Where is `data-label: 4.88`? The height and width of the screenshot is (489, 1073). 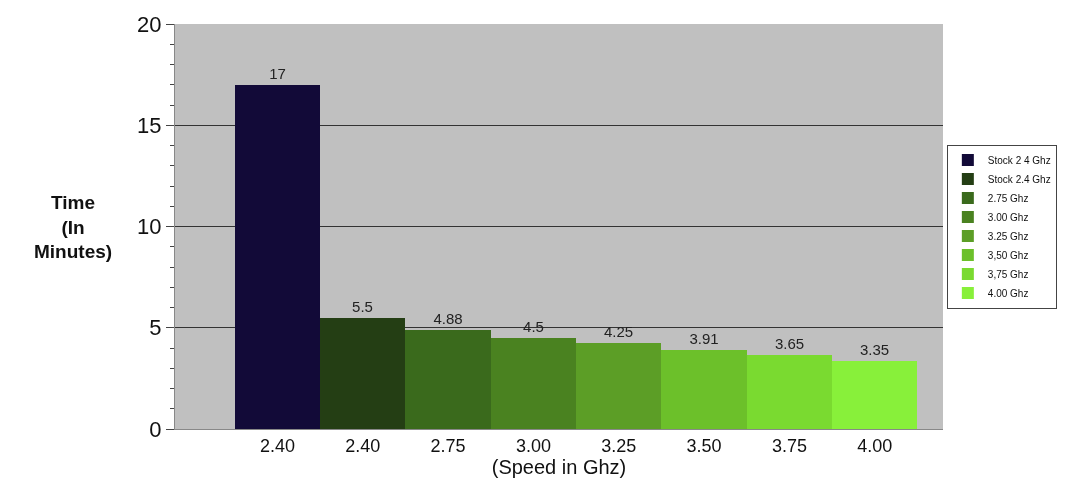
data-label: 4.88 is located at coordinates (448, 318).